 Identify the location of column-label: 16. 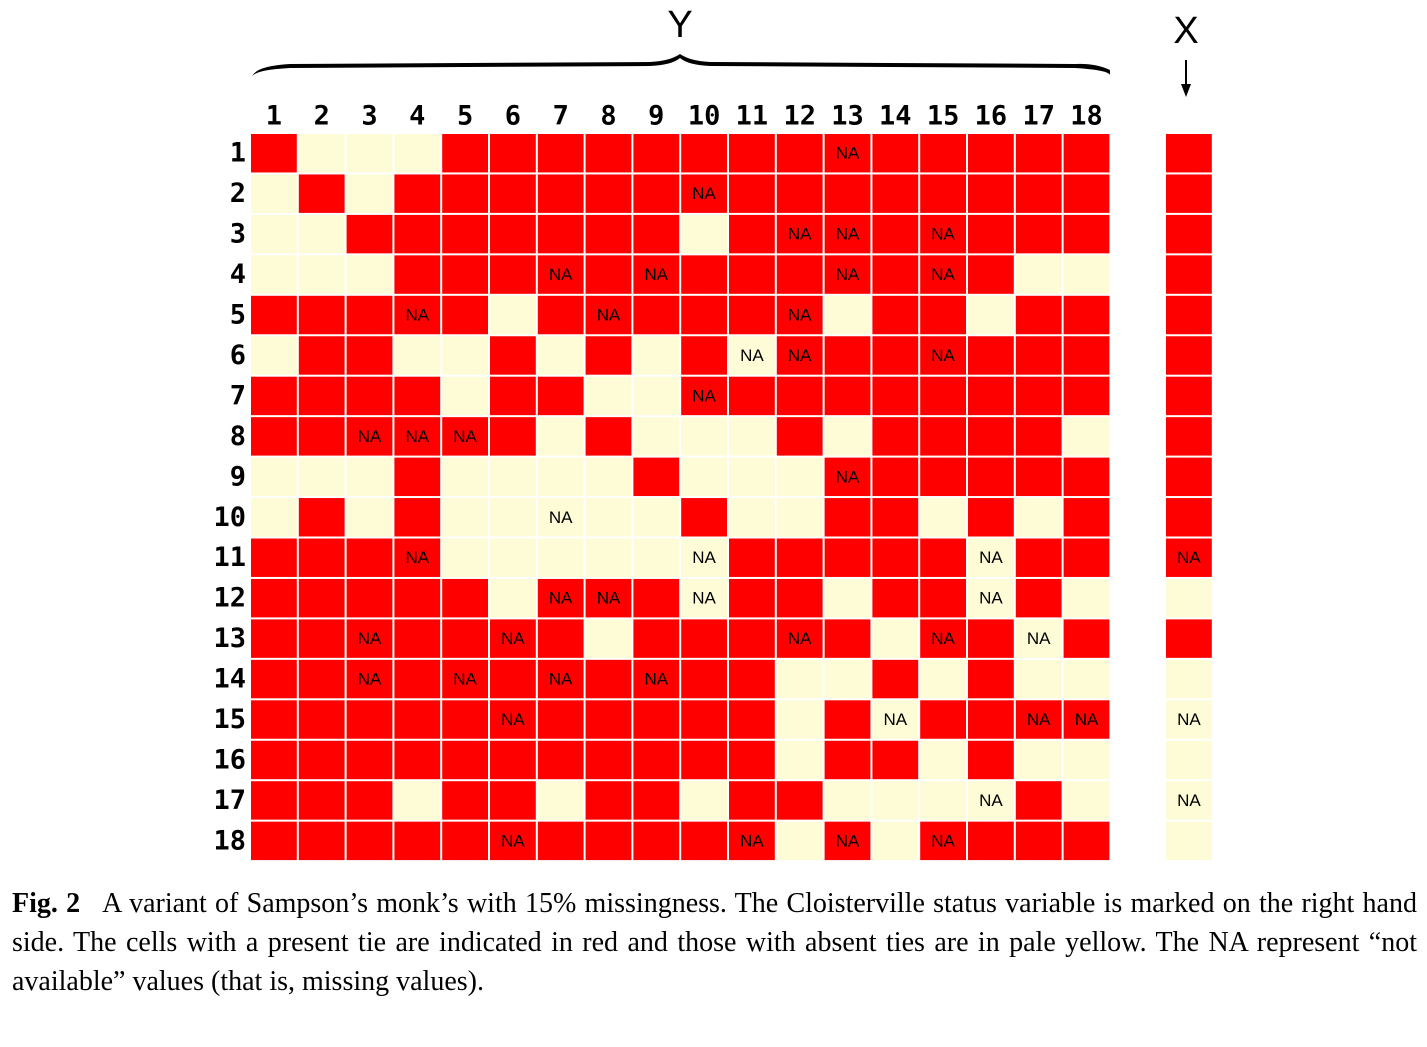
(991, 116).